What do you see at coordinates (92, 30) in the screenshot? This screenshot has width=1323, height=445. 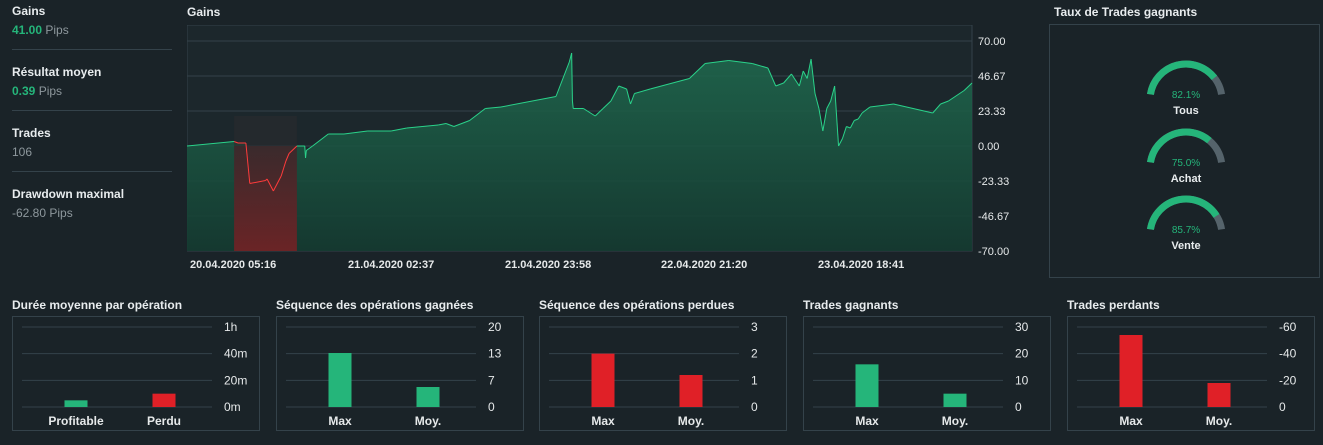 I see `stat-value: 41.00 Pips` at bounding box center [92, 30].